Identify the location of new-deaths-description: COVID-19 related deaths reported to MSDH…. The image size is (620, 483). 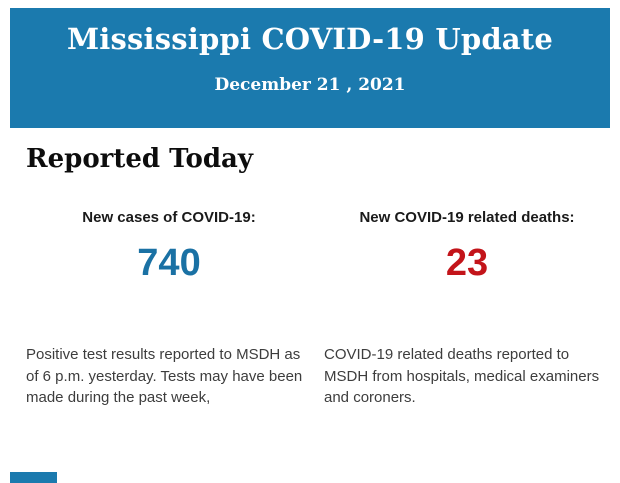
(462, 376).